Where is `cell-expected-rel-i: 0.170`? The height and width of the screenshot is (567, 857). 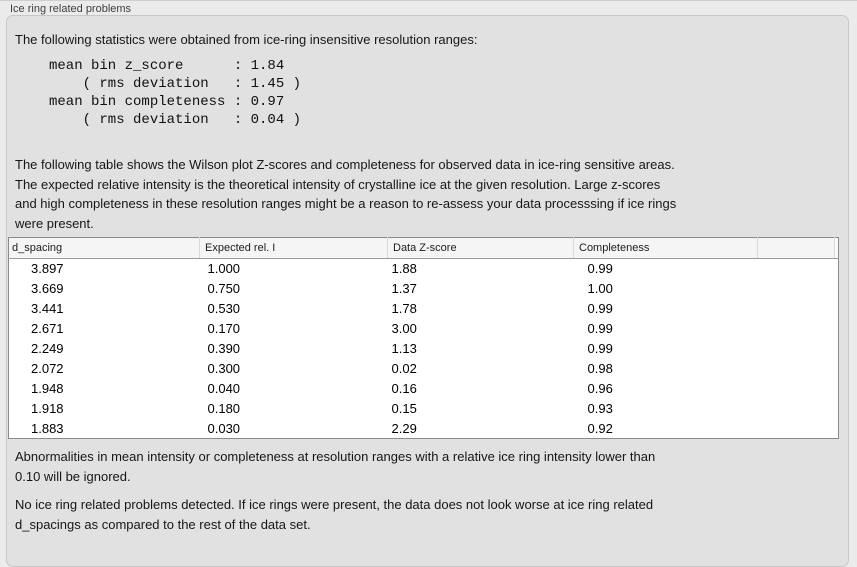 cell-expected-rel-i: 0.170 is located at coordinates (224, 329).